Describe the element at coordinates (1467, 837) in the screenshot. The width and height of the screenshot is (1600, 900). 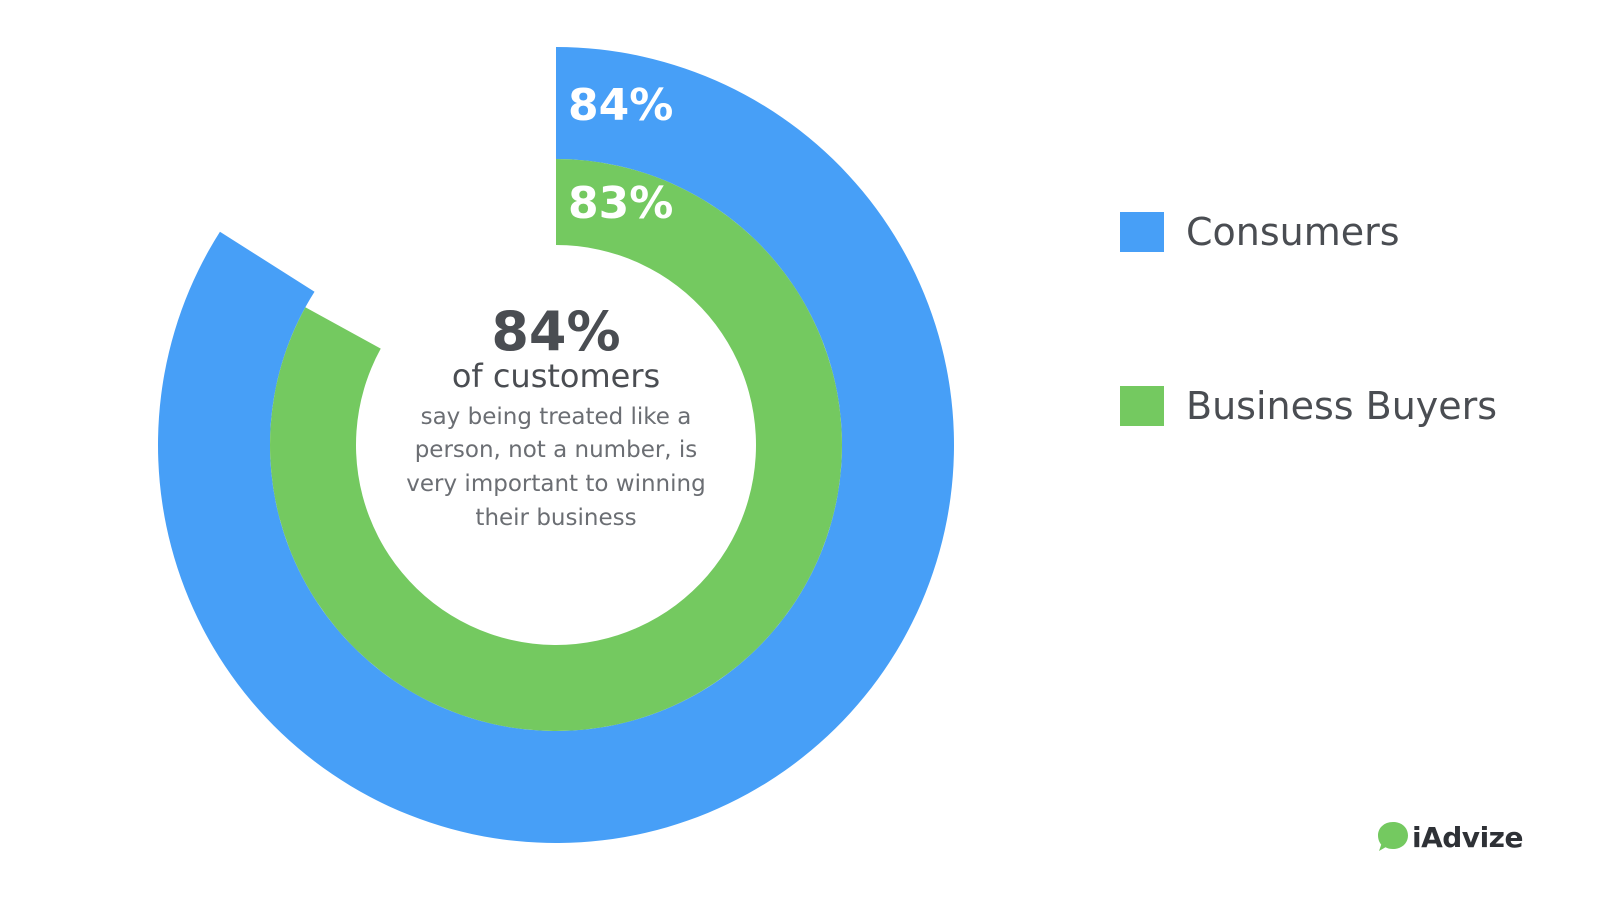
I see `brand-name: iAdvize` at that location.